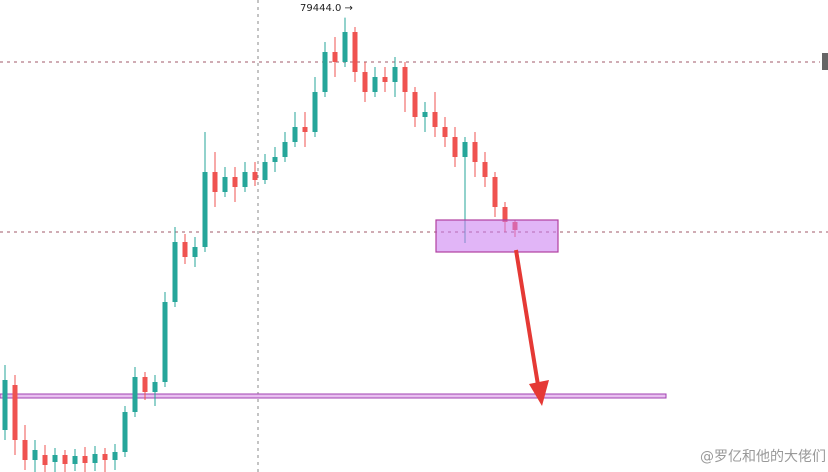 This screenshot has width=828, height=472. Describe the element at coordinates (497, 236) in the screenshot. I see `zone-box` at that location.